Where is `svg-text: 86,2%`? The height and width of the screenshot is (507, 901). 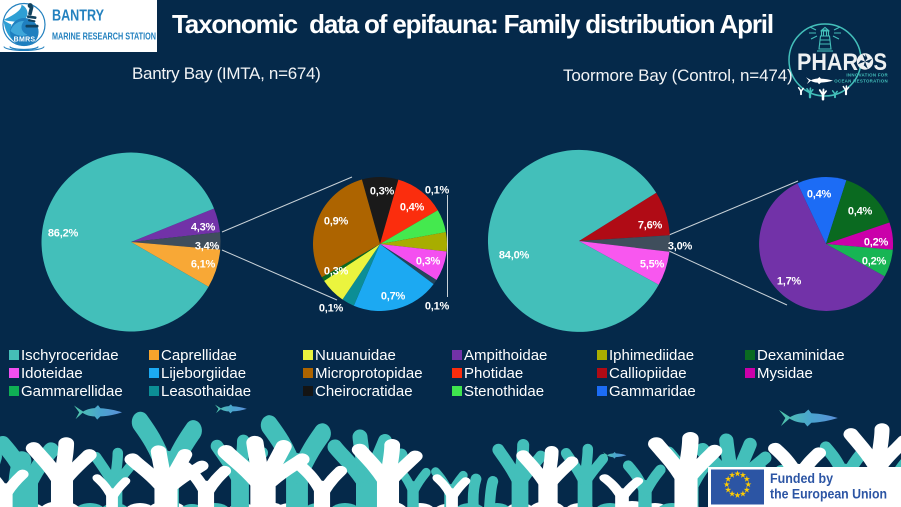
svg-text: 86,2% is located at coordinates (63, 234).